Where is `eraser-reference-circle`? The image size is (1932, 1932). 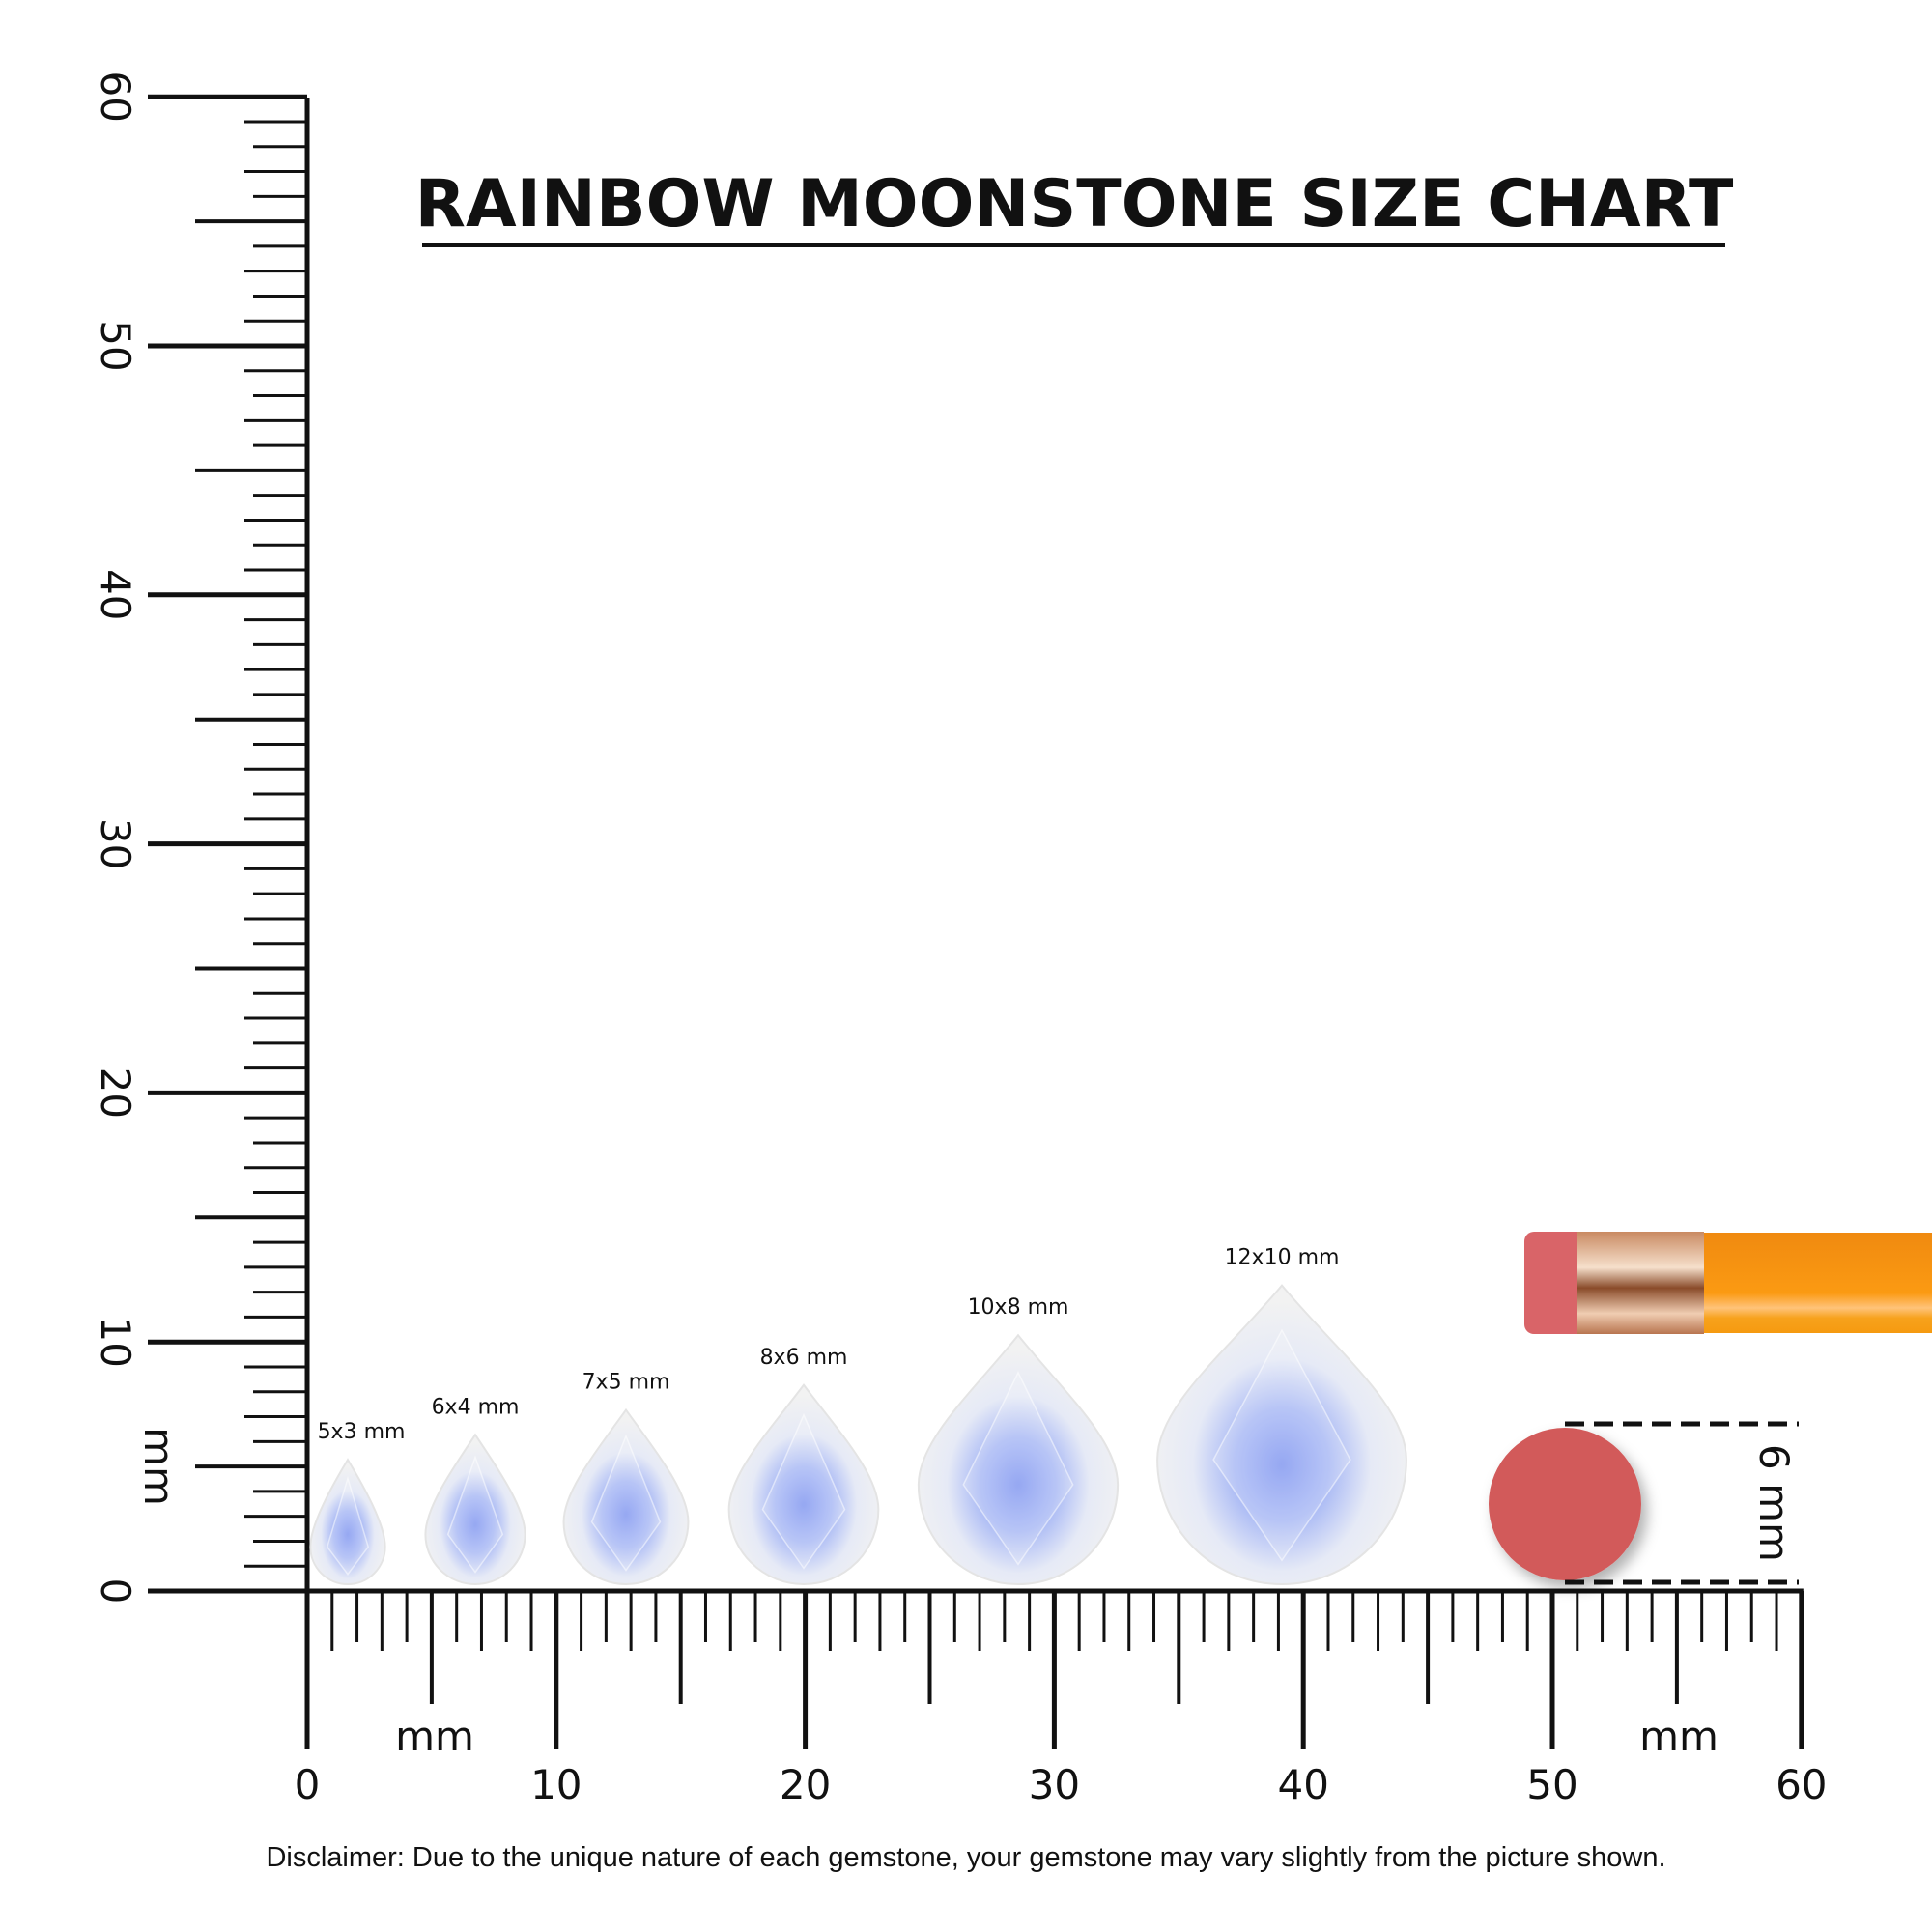 eraser-reference-circle is located at coordinates (1565, 1504).